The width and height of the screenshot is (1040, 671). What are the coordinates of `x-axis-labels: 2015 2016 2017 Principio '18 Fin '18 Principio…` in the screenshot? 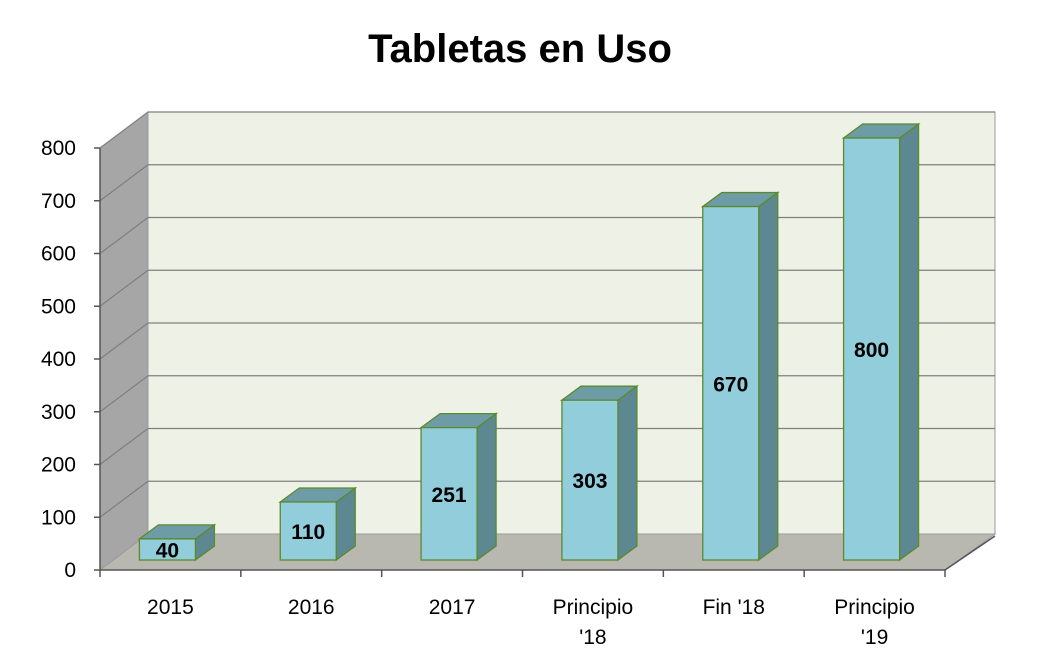 It's located at (531, 622).